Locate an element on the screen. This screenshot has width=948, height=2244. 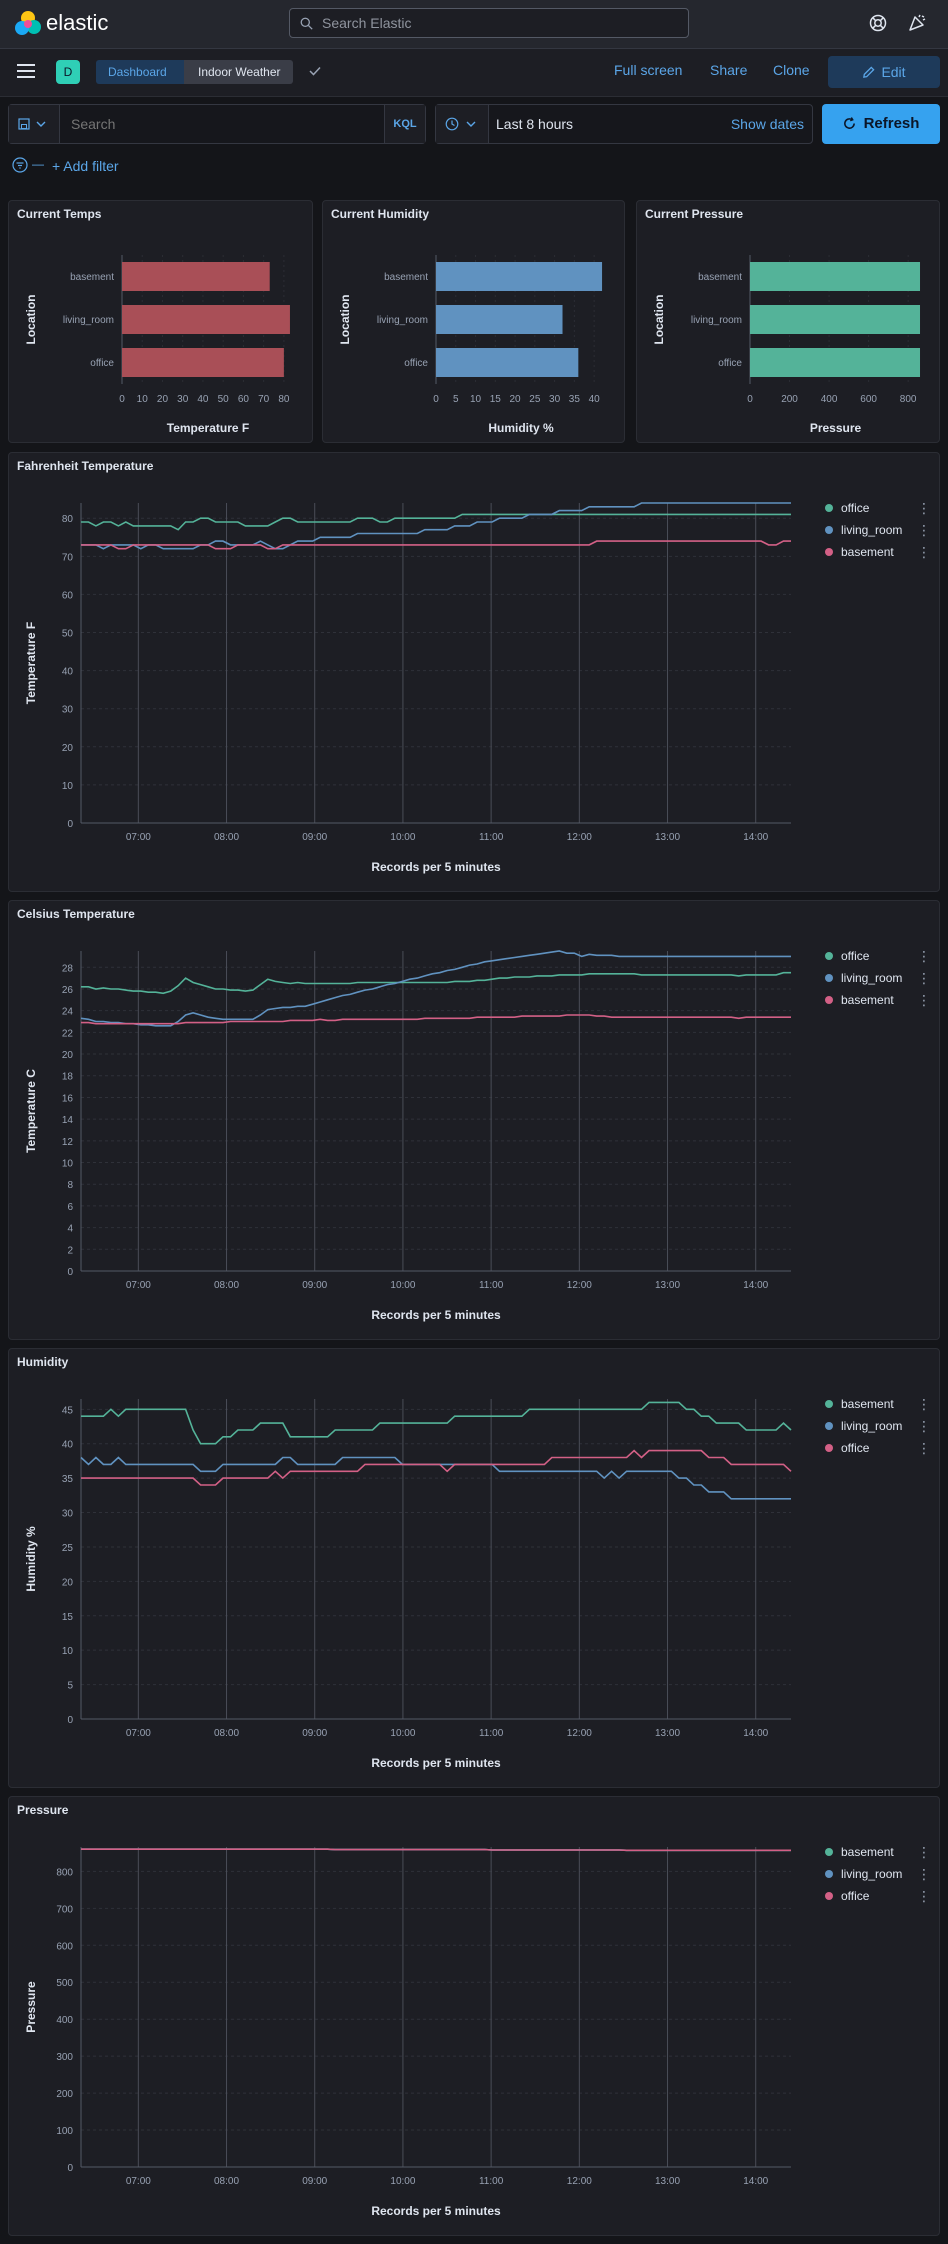
x-tick-label: 30 is located at coordinates (183, 399).